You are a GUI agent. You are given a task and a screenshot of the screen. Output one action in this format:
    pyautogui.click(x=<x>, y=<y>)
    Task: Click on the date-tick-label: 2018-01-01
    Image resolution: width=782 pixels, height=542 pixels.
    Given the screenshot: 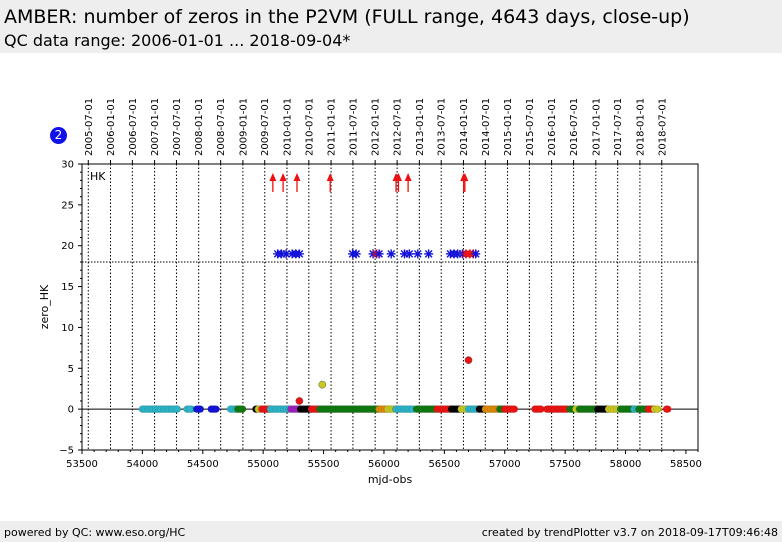 What is the action you would take?
    pyautogui.click(x=640, y=127)
    